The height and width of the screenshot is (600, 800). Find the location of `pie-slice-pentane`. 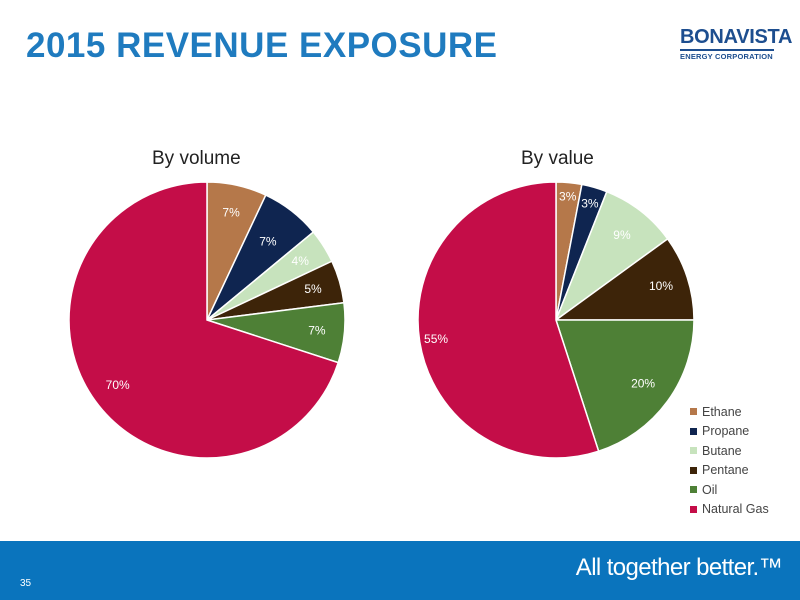

pie-slice-pentane is located at coordinates (624, 279).